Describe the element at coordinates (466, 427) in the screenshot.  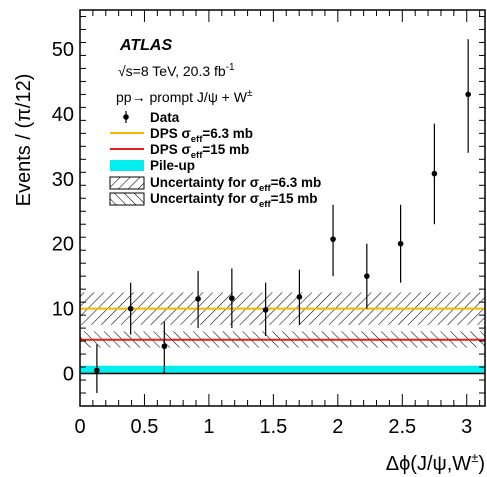
I see `x-tick-label: 3` at that location.